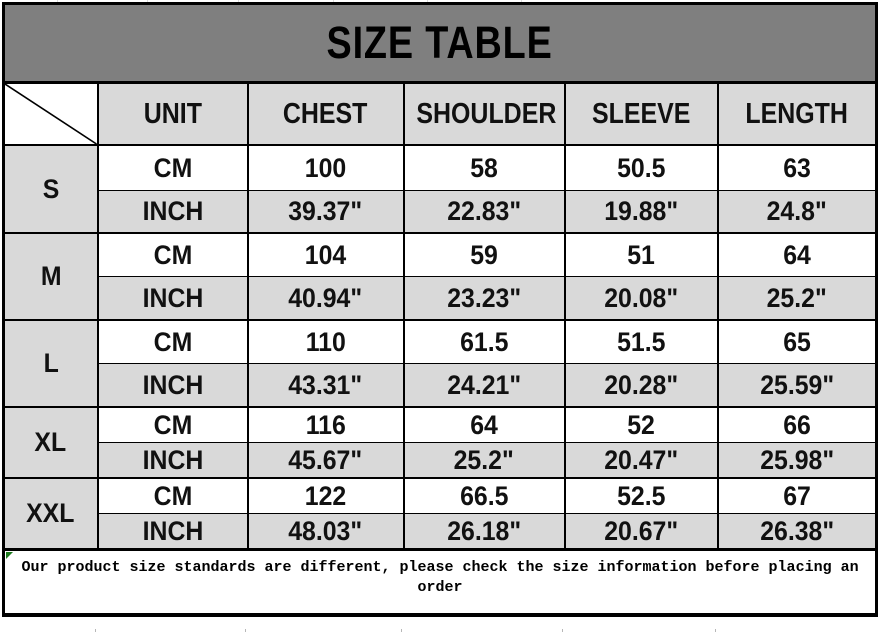 The height and width of the screenshot is (634, 878). I want to click on value-cell: 58, so click(484, 167).